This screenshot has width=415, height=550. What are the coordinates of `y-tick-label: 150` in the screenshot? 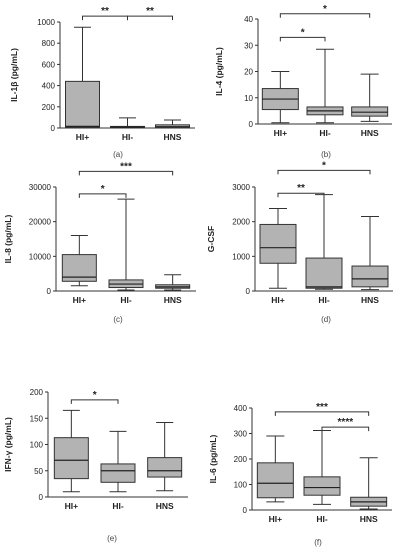 It's located at (37, 418).